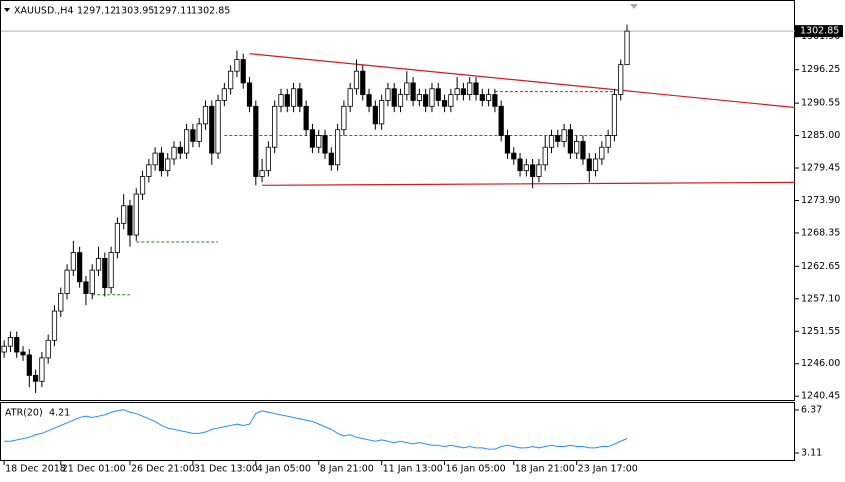 The height and width of the screenshot is (482, 845). Describe the element at coordinates (819, 31) in the screenshot. I see `price-label: 1302.85` at that location.